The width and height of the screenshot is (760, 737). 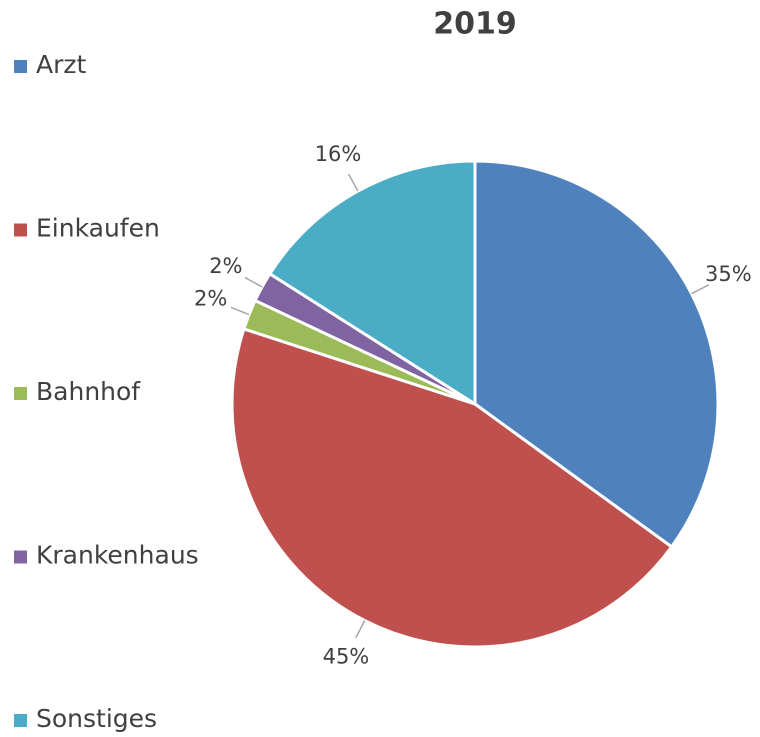 What do you see at coordinates (346, 656) in the screenshot?
I see `data-label: 45%` at bounding box center [346, 656].